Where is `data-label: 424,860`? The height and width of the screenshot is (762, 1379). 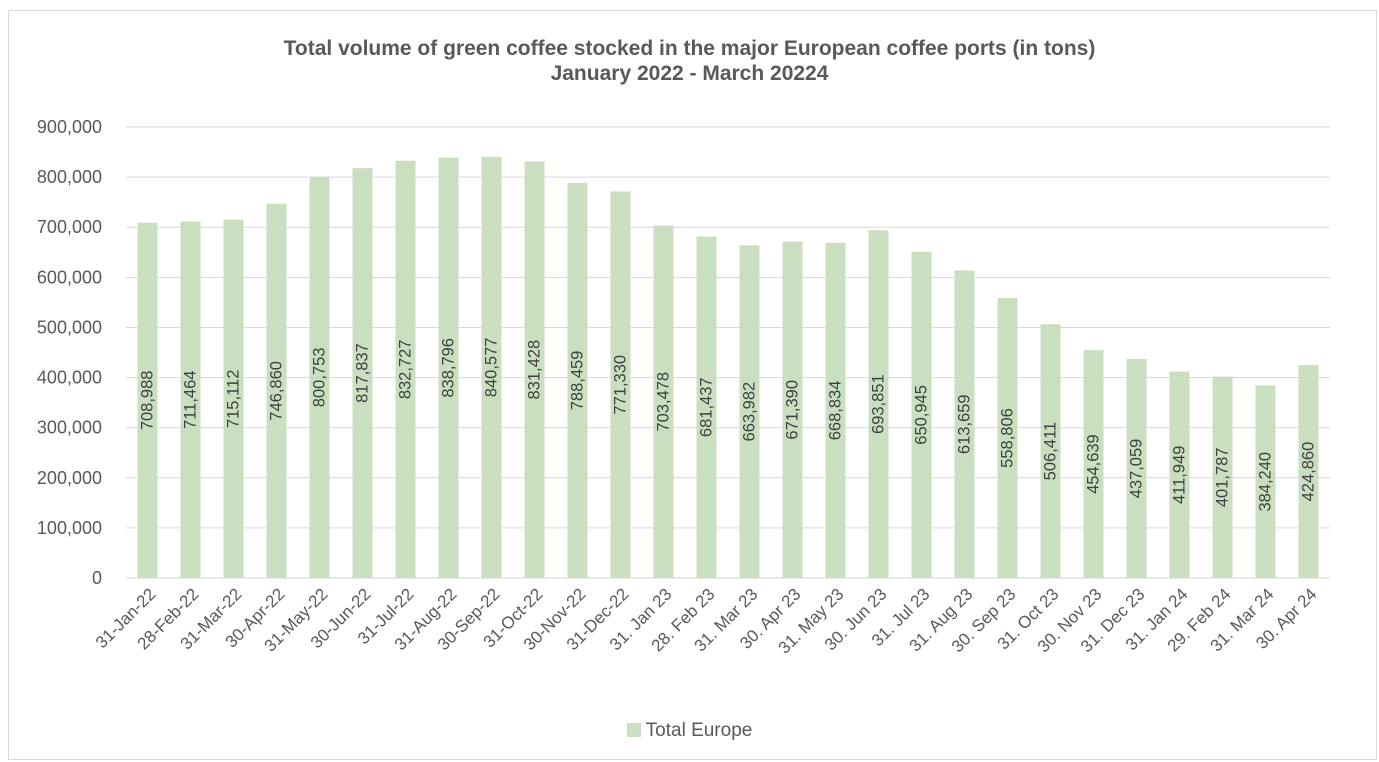 data-label: 424,860 is located at coordinates (1309, 472).